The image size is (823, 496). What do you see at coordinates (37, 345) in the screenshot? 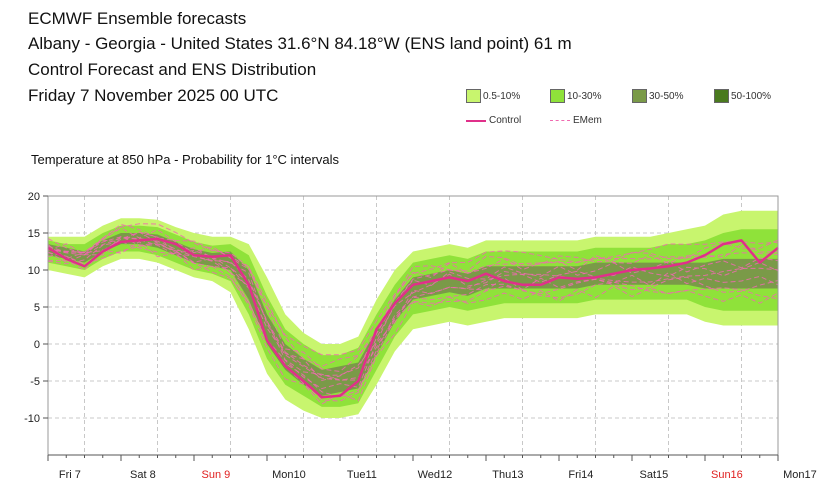
I see `y-tick-label: 0` at bounding box center [37, 345].